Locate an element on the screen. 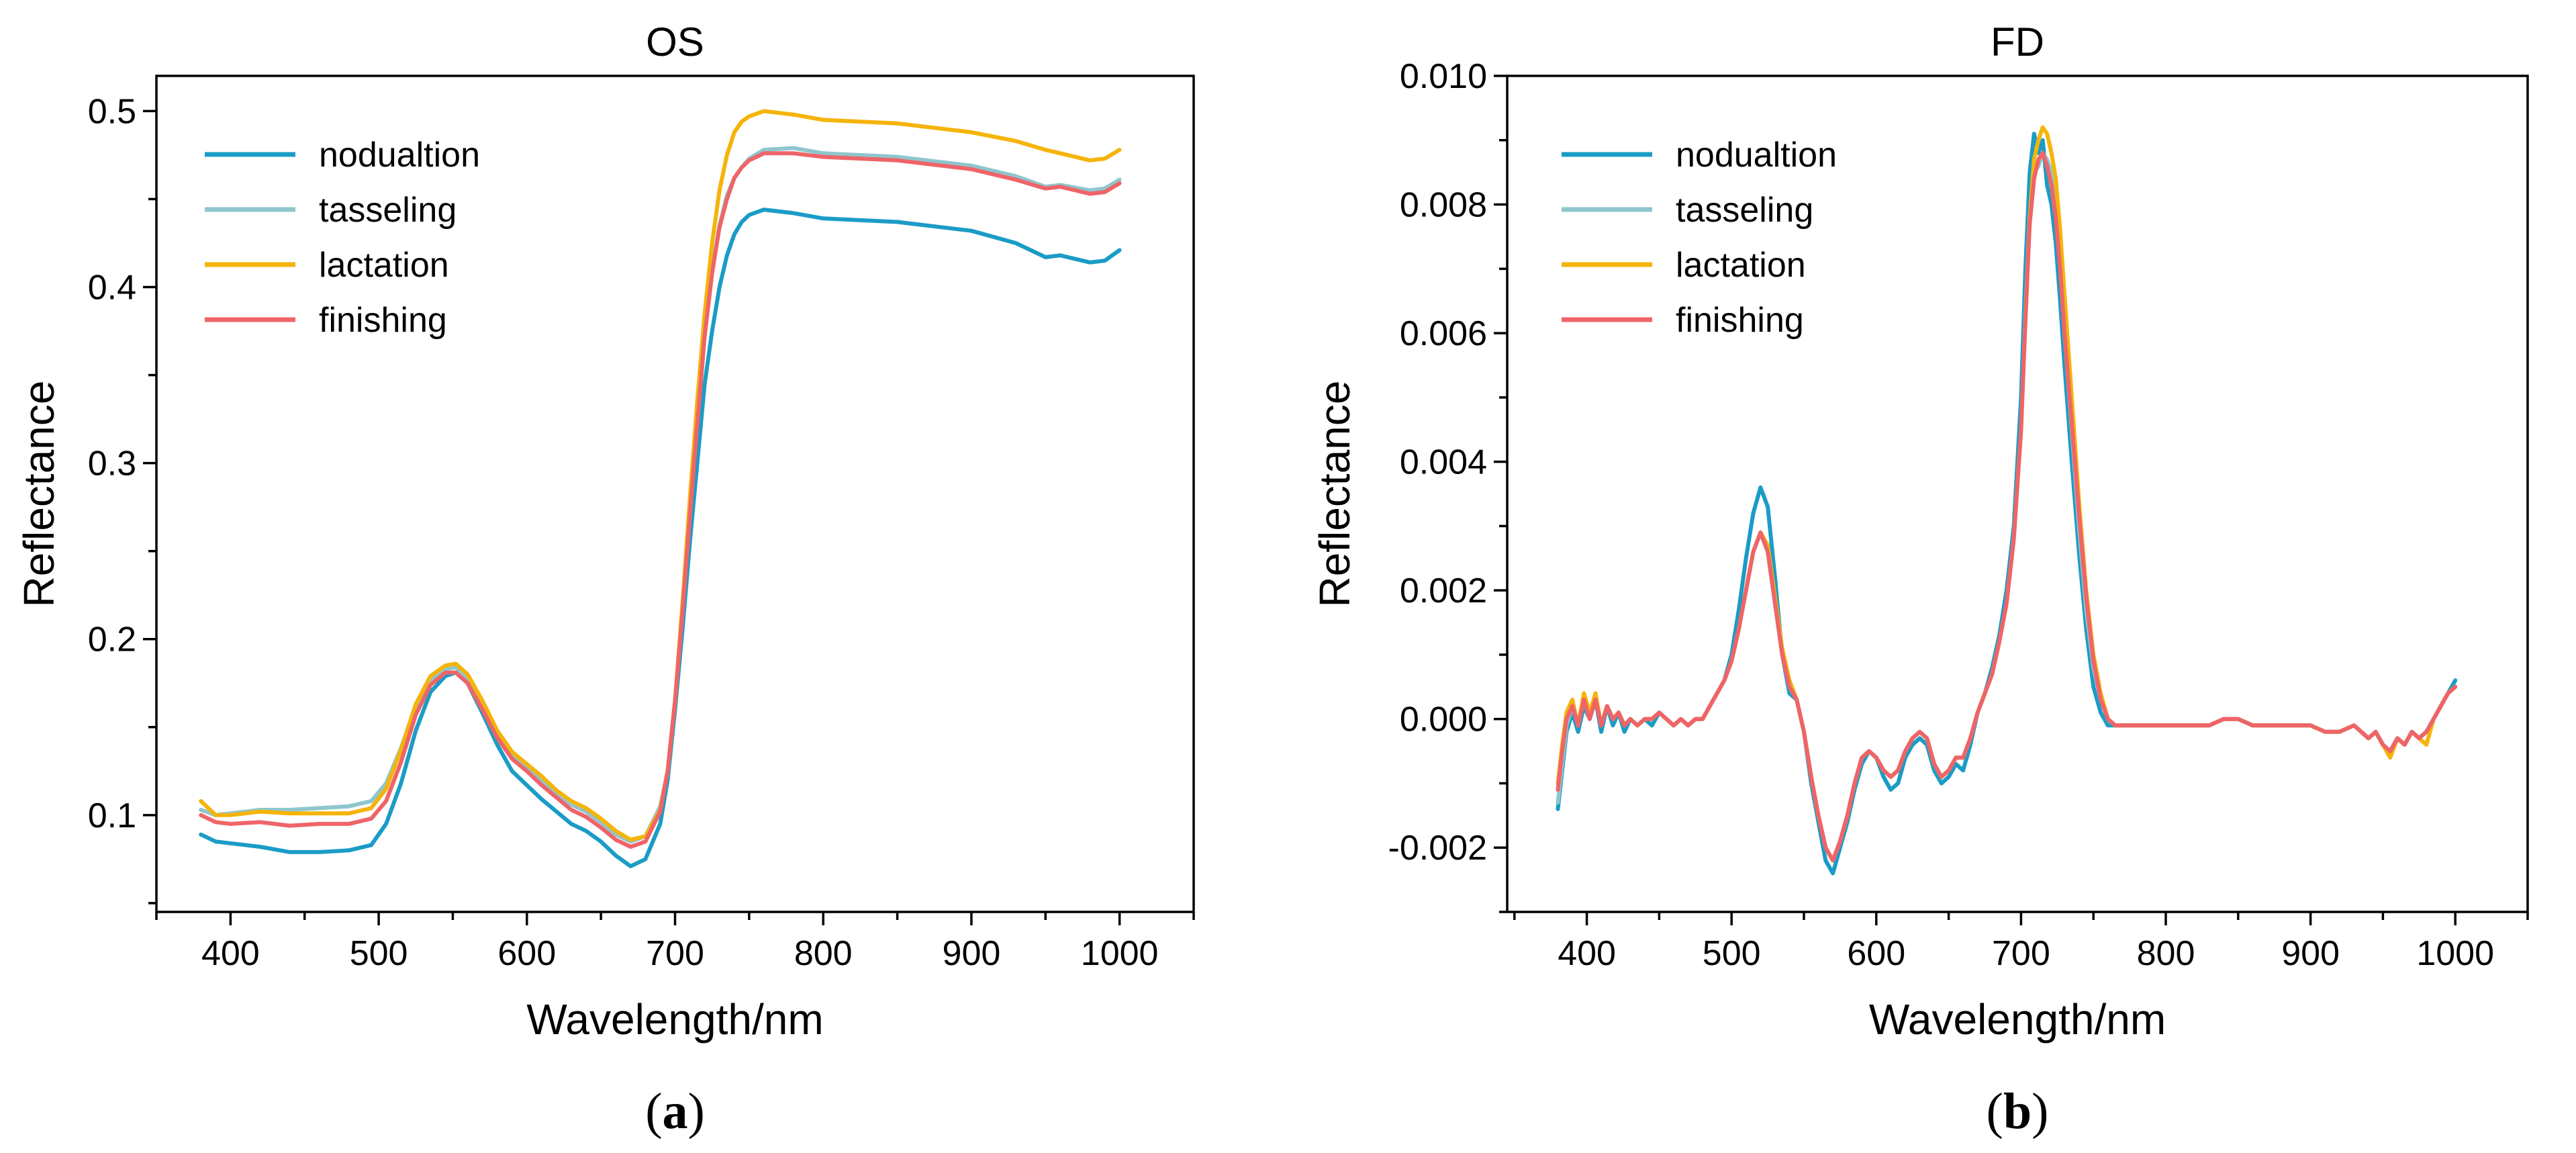 The image size is (2576, 1153). y-tick-label: 0.004 is located at coordinates (1443, 462).